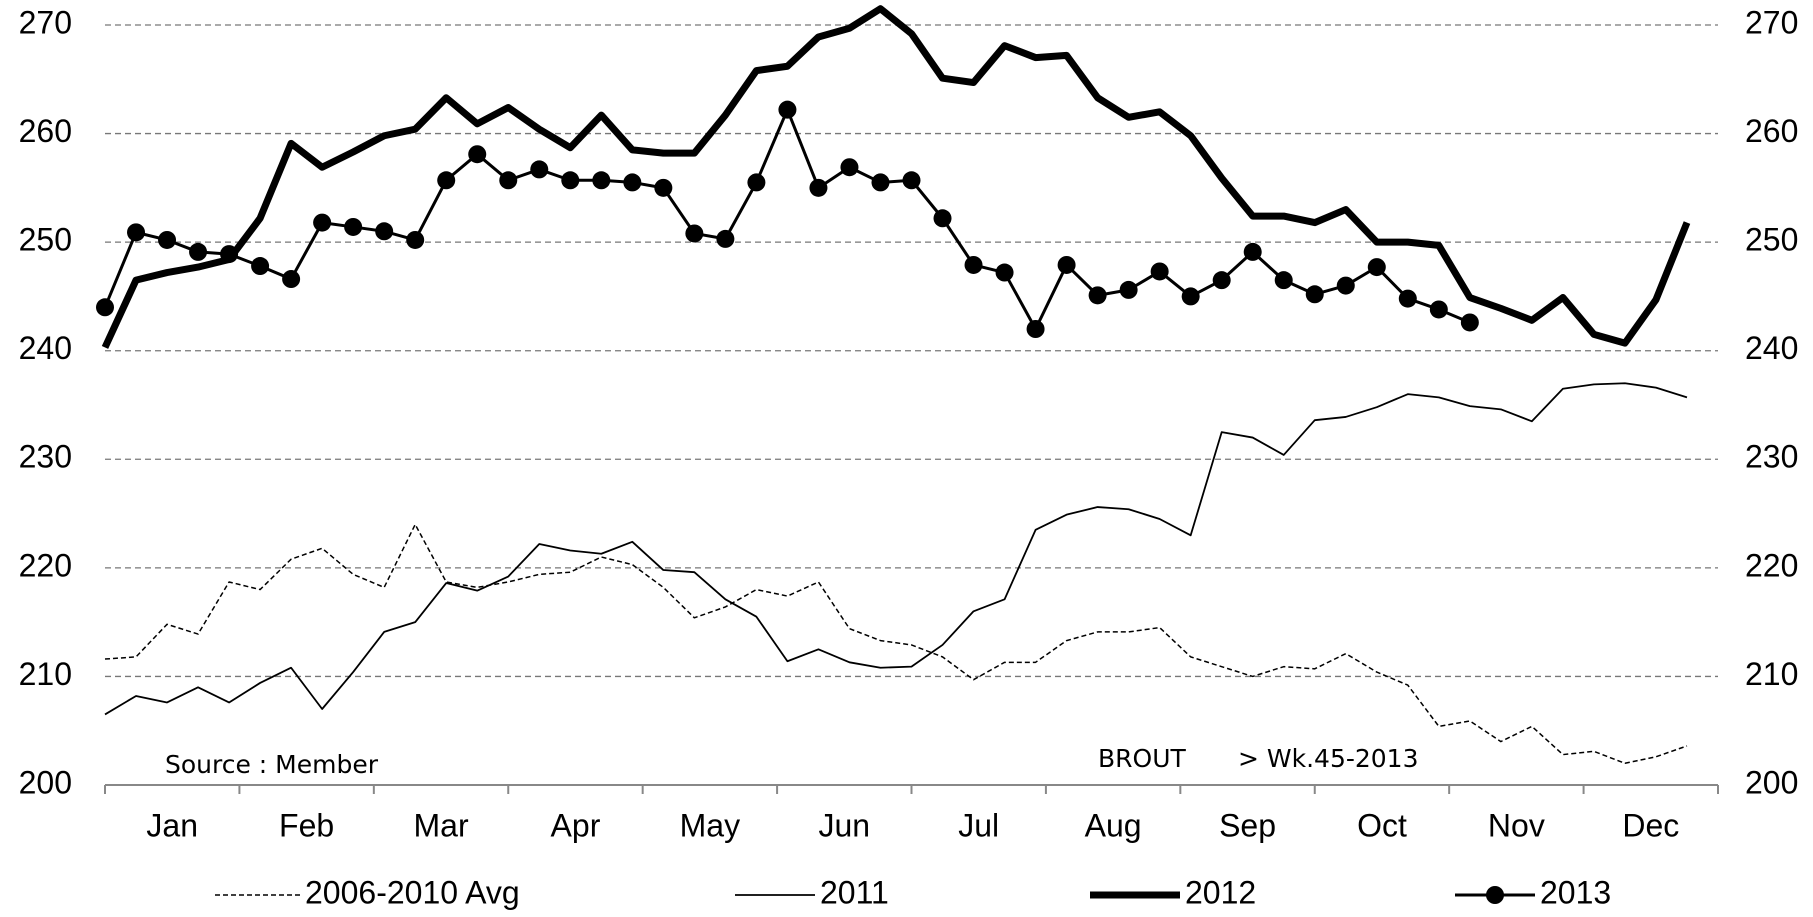  What do you see at coordinates (844, 825) in the screenshot?
I see `x-tick-label: Jun` at bounding box center [844, 825].